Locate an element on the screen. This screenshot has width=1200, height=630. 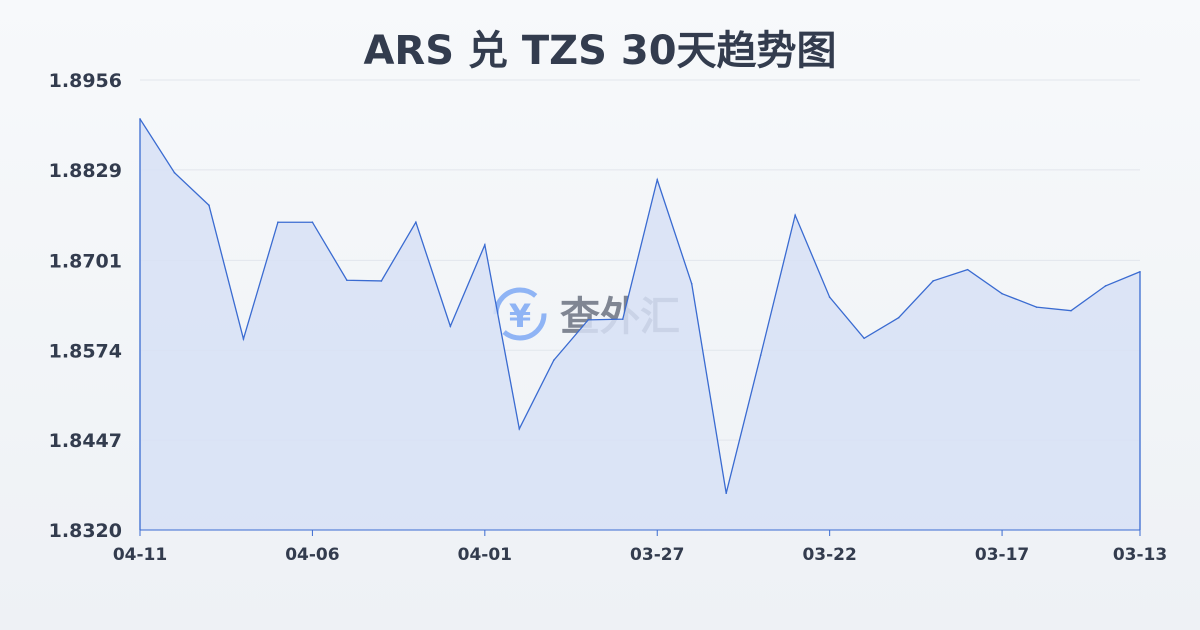
x-tick-label: 04-11 is located at coordinates (140, 555).